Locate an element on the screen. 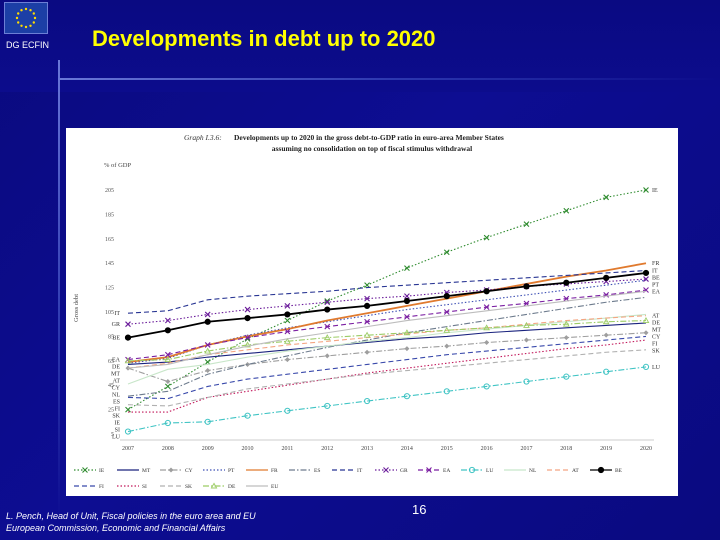 This screenshot has width=720, height=540. right-series-label: PT is located at coordinates (655, 286).